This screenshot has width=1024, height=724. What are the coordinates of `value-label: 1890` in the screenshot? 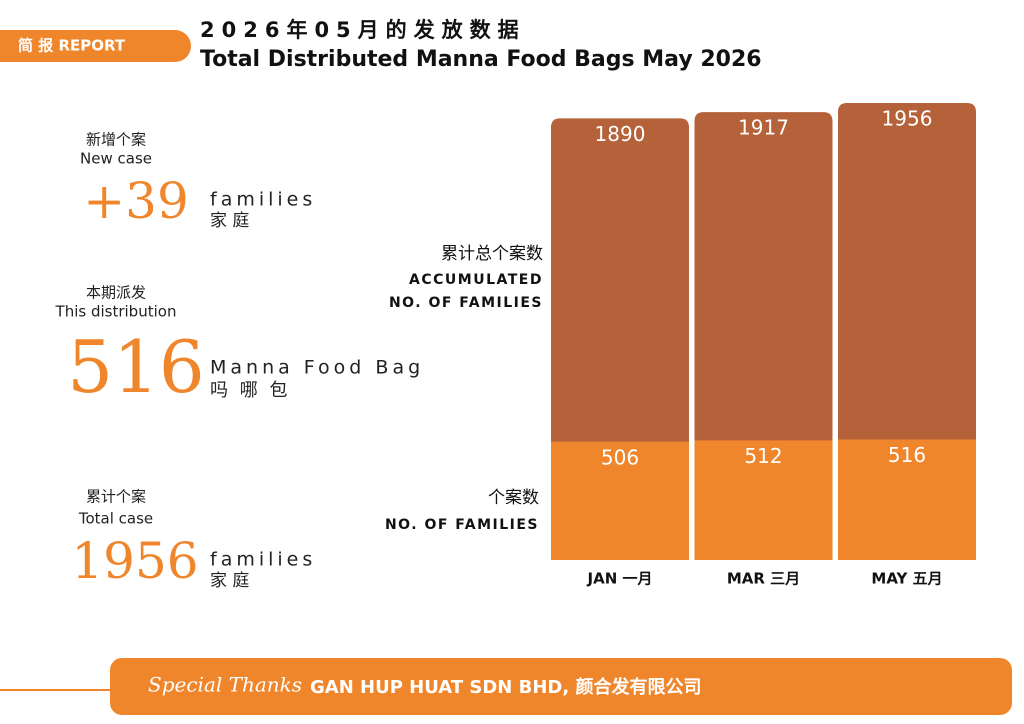 It's located at (620, 134).